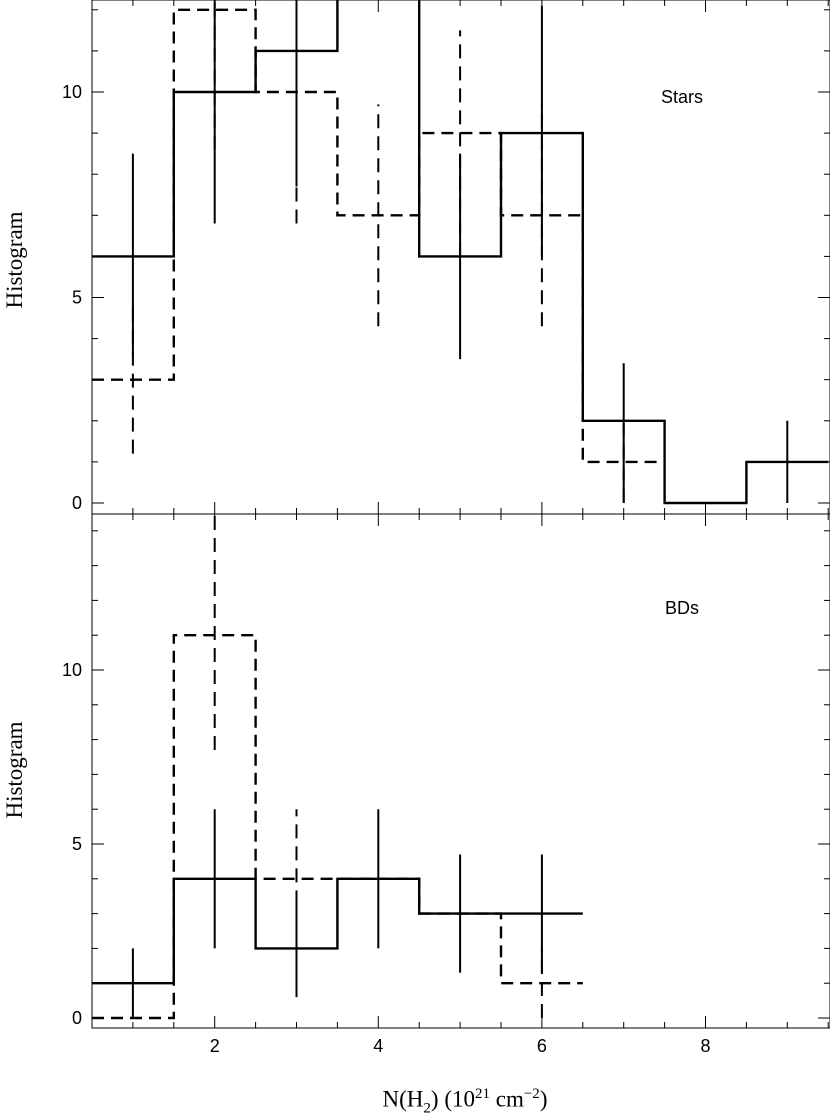 This screenshot has height=1117, width=830. What do you see at coordinates (542, 1046) in the screenshot?
I see `x-tick-label: 6` at bounding box center [542, 1046].